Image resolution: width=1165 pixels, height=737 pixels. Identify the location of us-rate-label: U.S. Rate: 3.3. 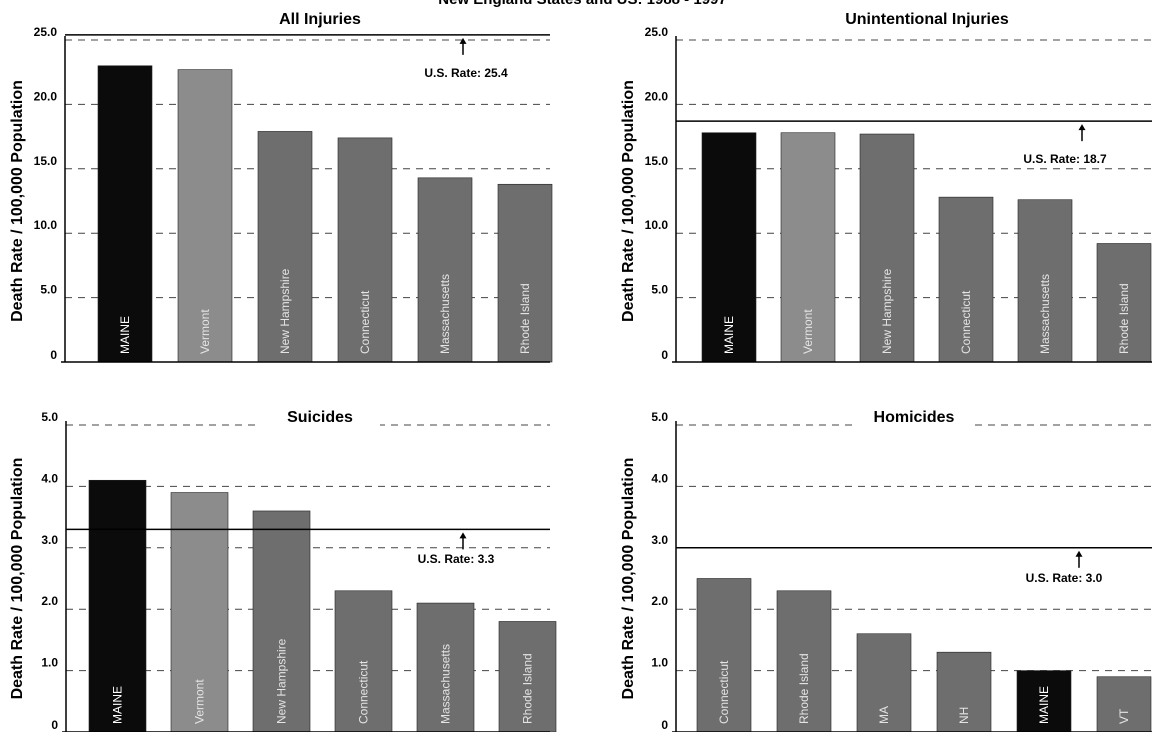
(456, 559).